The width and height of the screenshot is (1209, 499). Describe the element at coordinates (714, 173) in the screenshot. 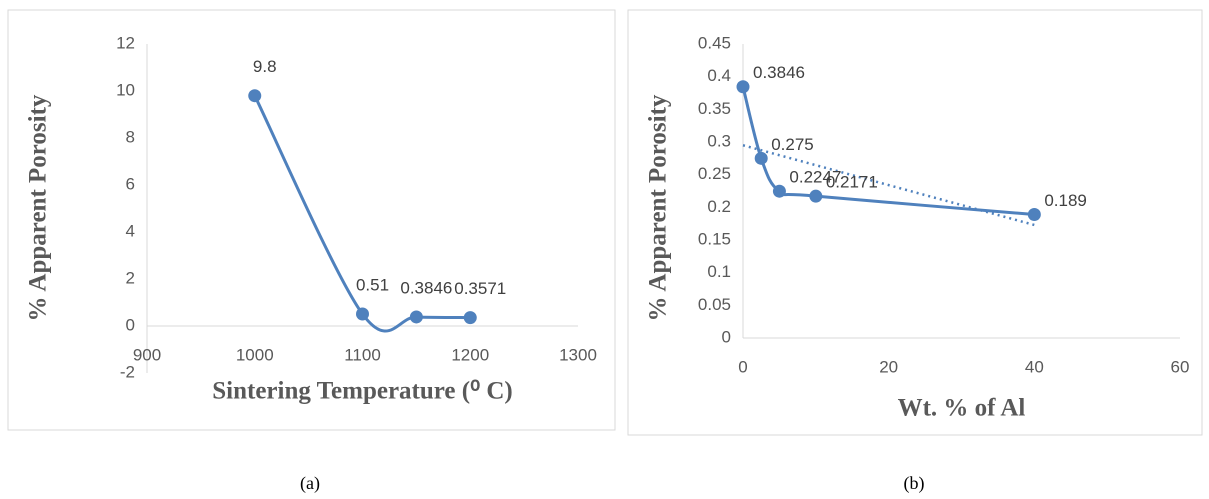

I see `y-tick-label: 0.25` at that location.